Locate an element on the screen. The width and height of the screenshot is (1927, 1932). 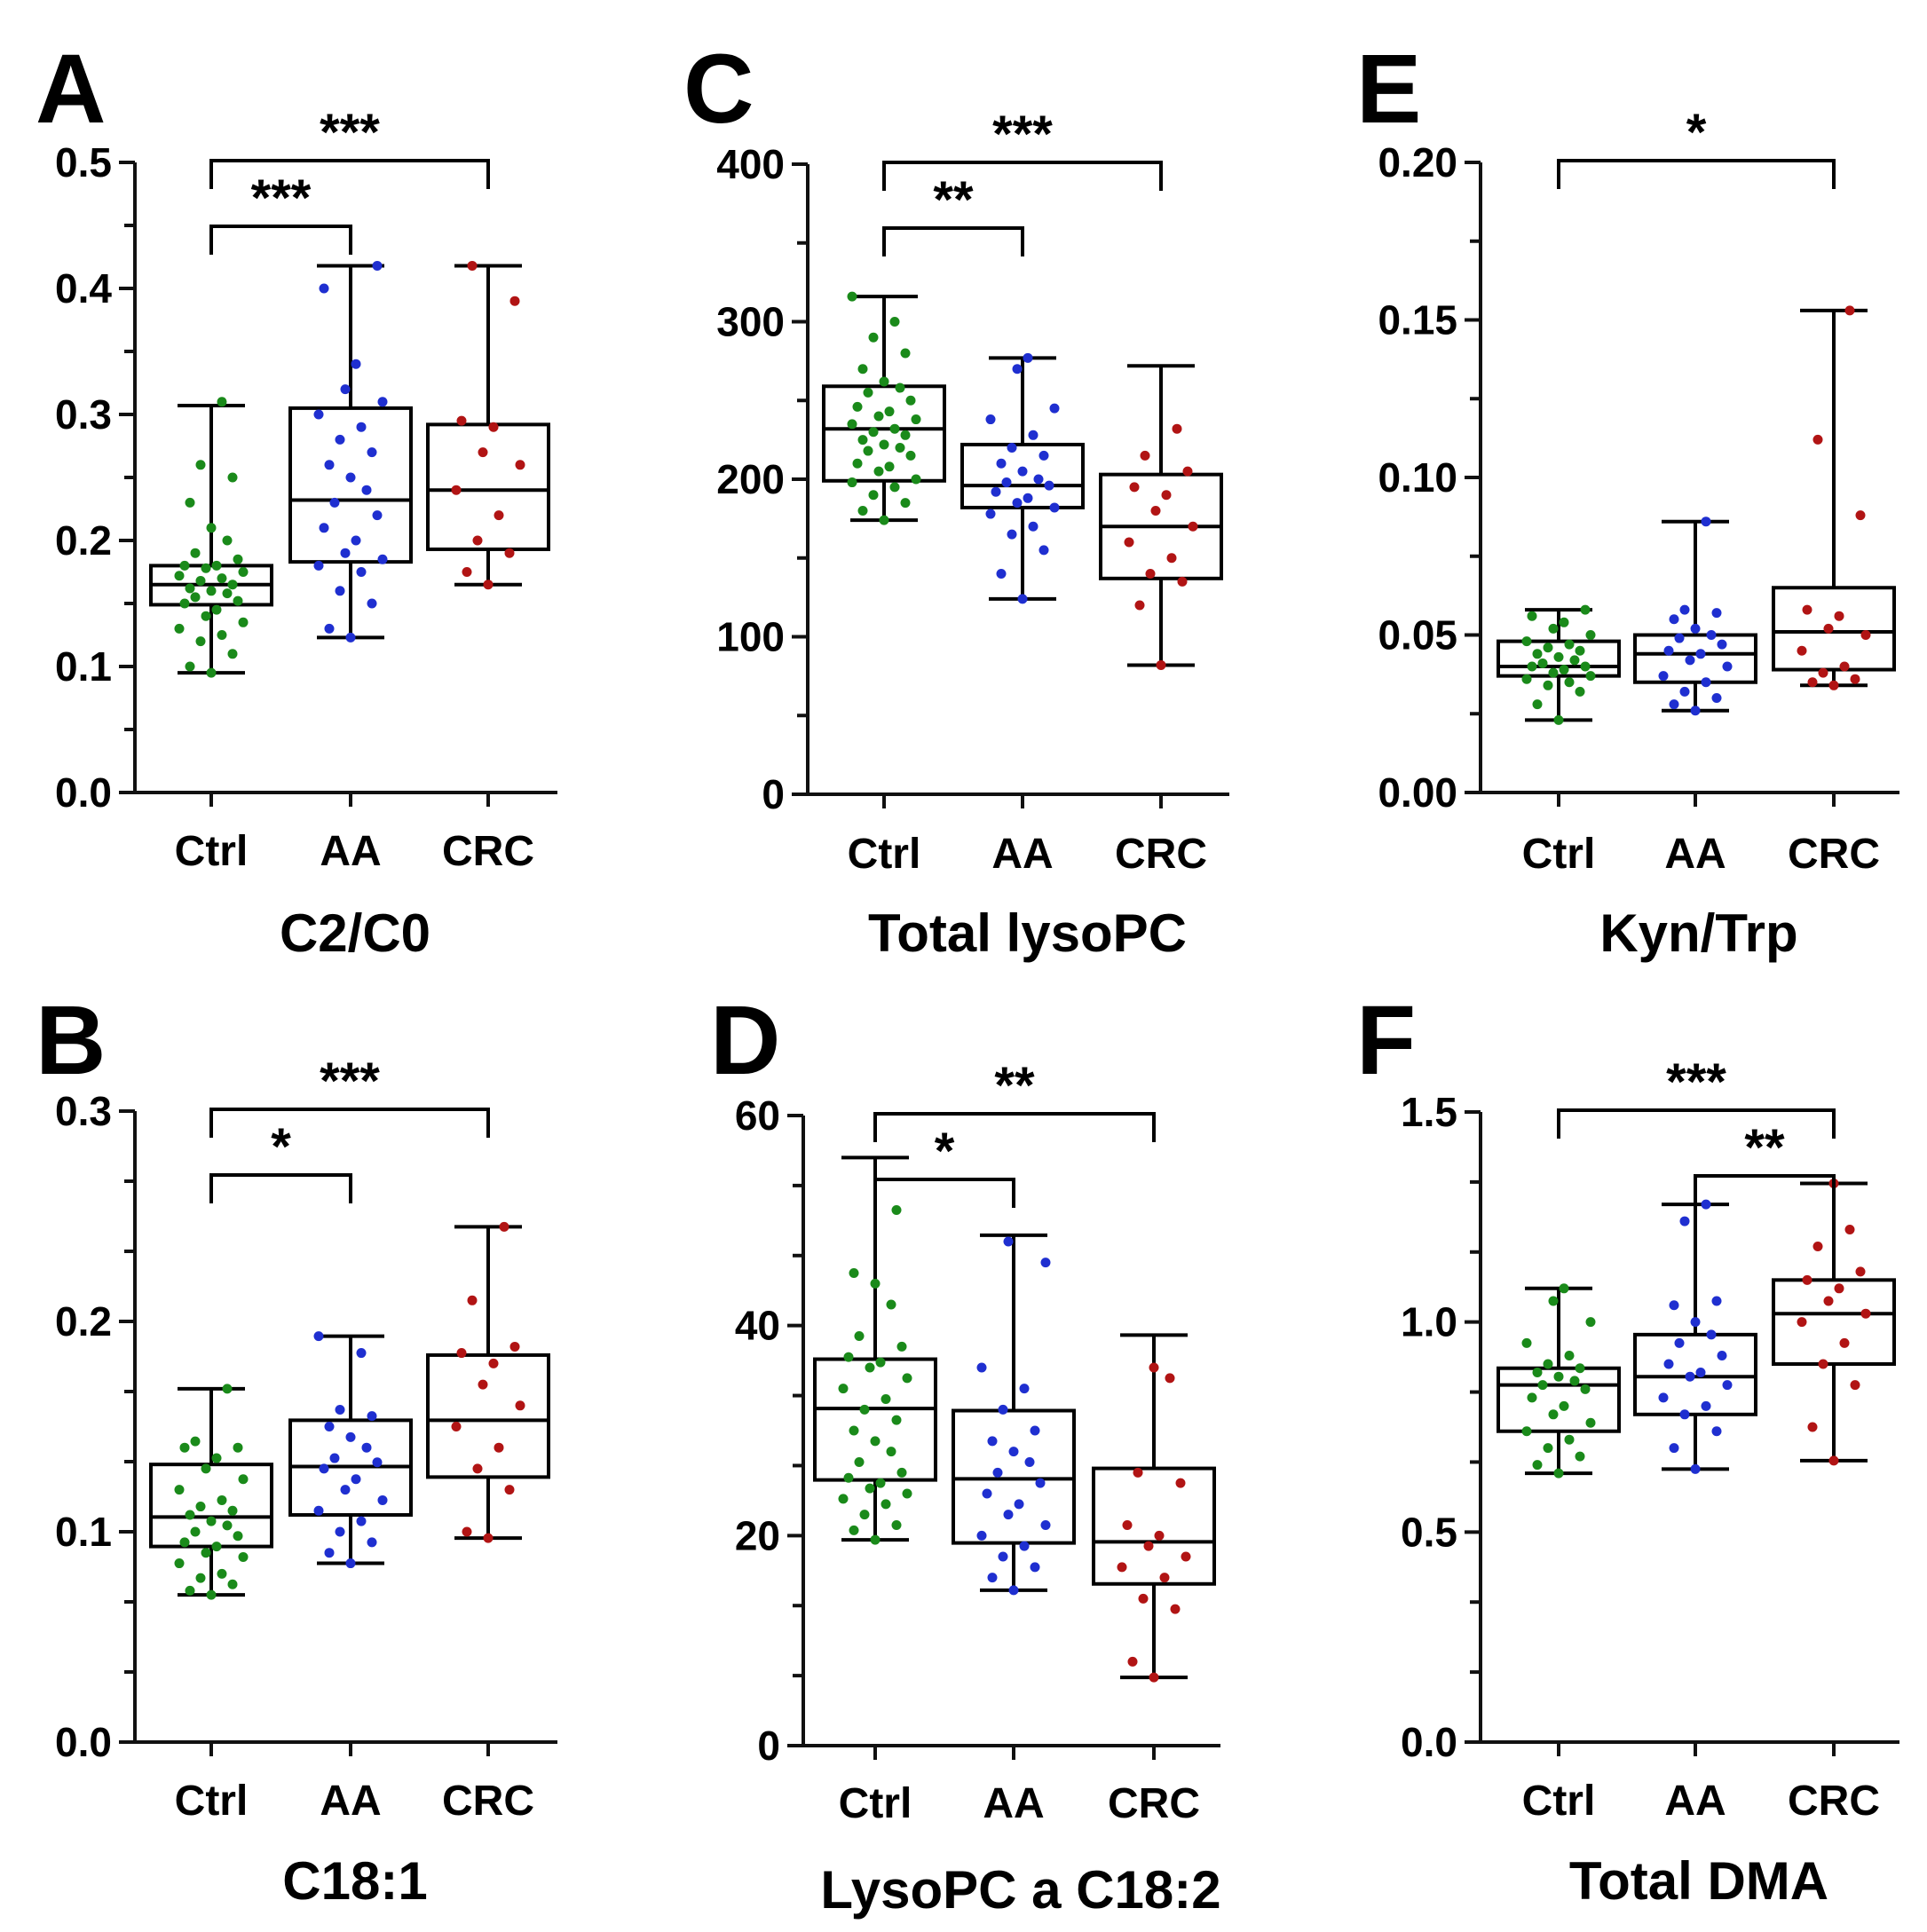
y-tick-label: 0.2 is located at coordinates (83, 540).